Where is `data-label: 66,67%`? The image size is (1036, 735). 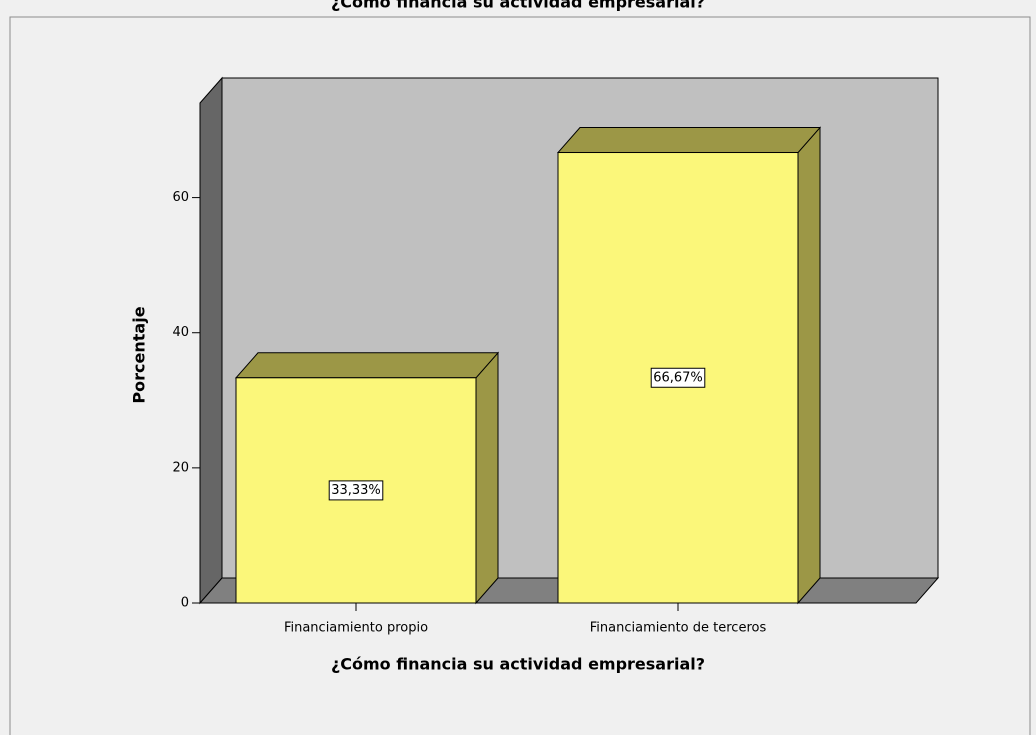 data-label: 66,67% is located at coordinates (678, 377).